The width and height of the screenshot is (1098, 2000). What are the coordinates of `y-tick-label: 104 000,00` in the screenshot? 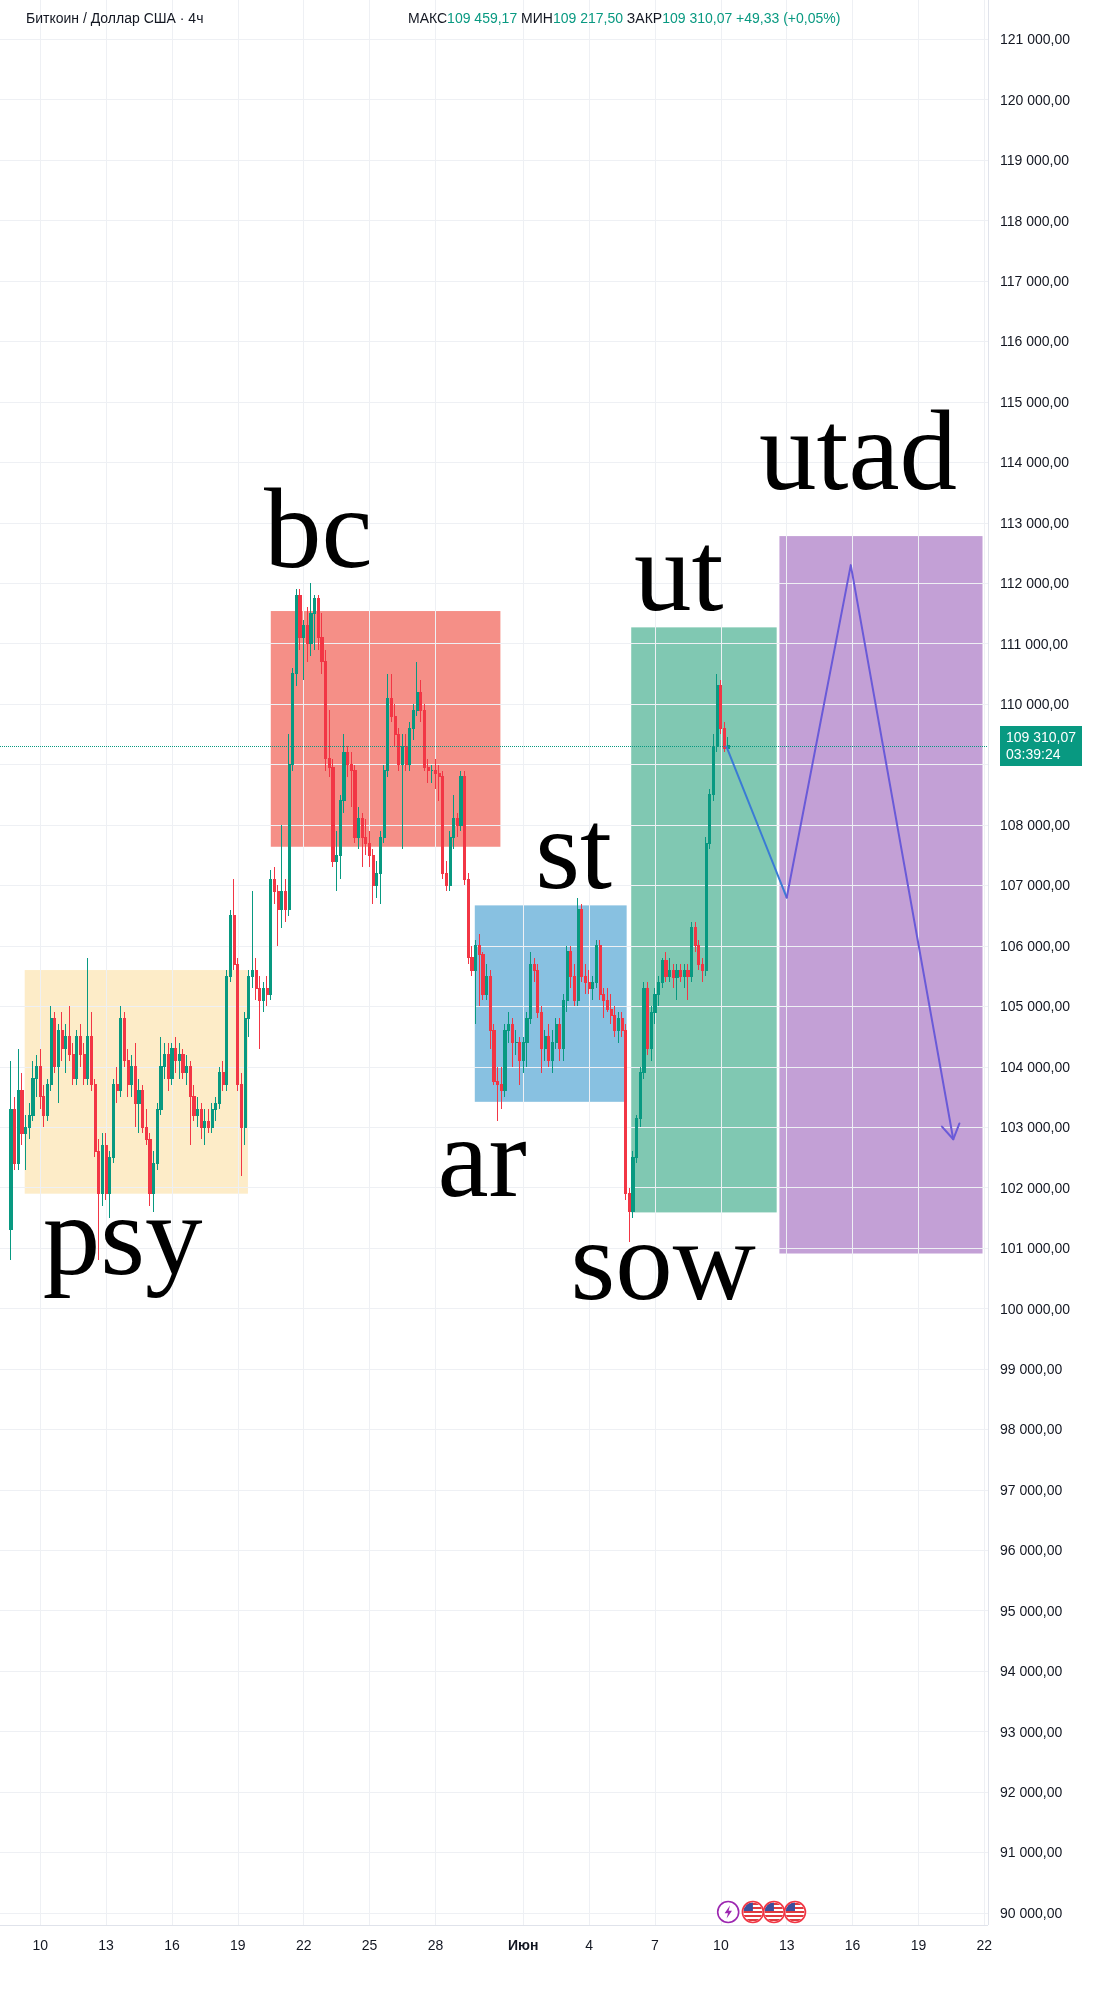 It's located at (1035, 1066).